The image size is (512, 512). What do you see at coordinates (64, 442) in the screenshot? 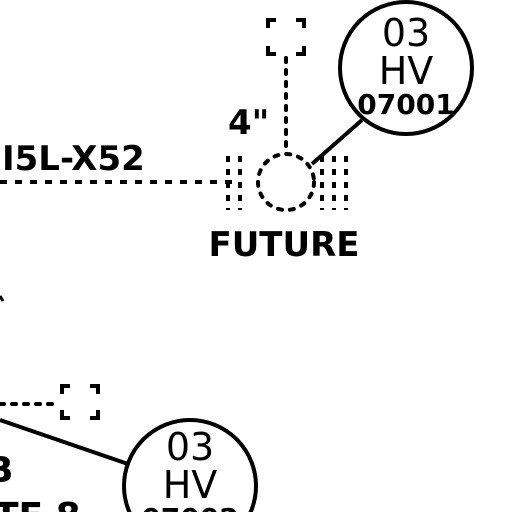
I see `leader-line-bottom` at bounding box center [64, 442].